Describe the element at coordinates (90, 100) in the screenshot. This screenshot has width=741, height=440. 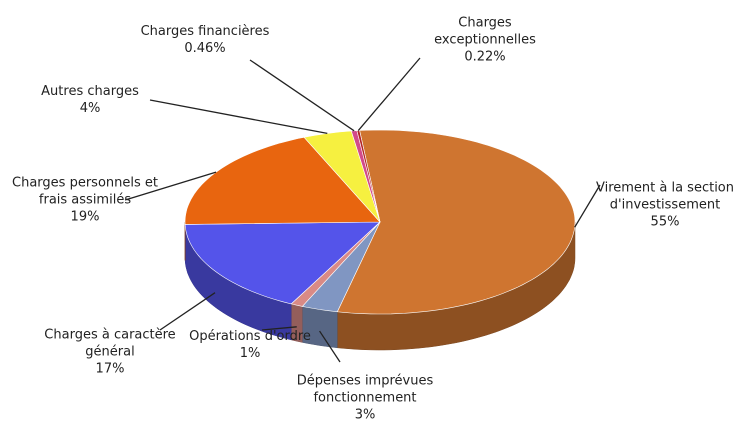
I see `data-label: Autres charges 4%` at that location.